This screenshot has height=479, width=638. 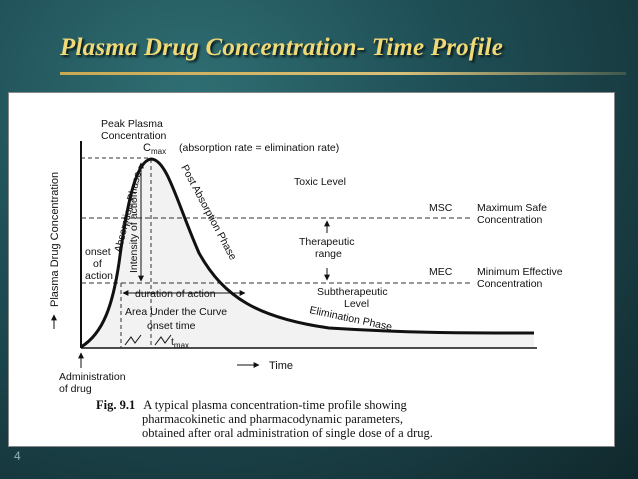 What do you see at coordinates (326, 242) in the screenshot?
I see `therapeutic-label-1: Therapeutic` at bounding box center [326, 242].